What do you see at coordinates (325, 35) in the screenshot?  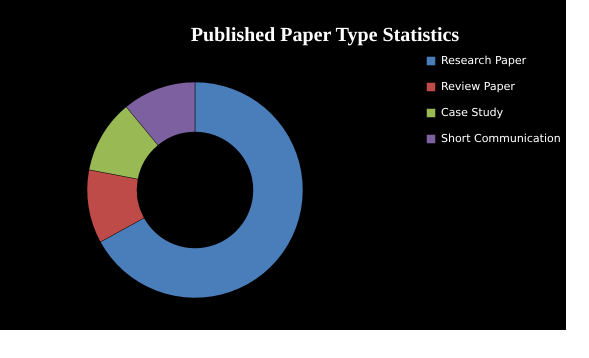 I see `chart-title: Published Paper Type Statistics` at bounding box center [325, 35].